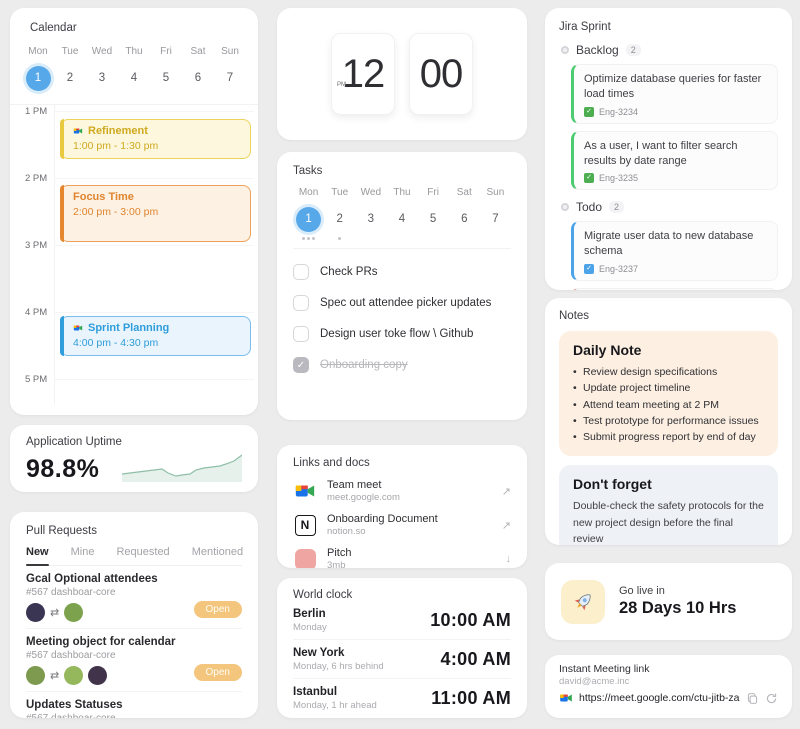  What do you see at coordinates (464, 206) in the screenshot?
I see `tasks-day-sat: Sat 6` at bounding box center [464, 206].